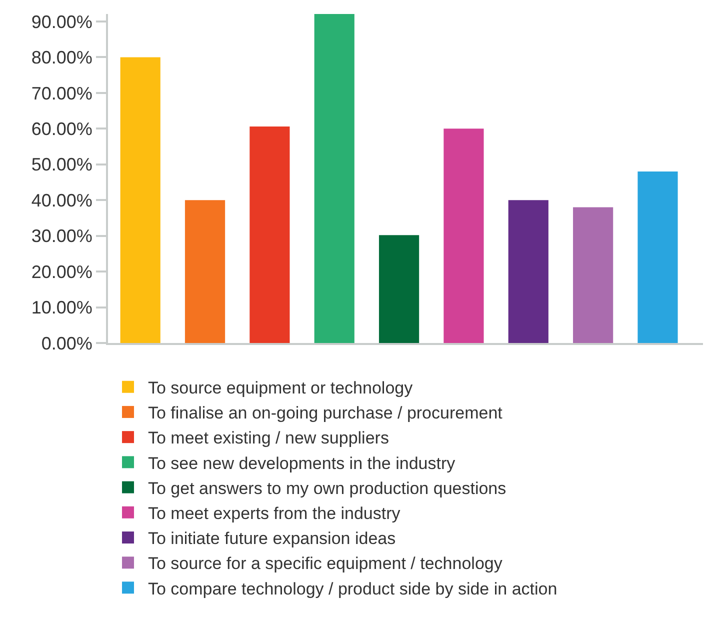 The width and height of the screenshot is (707, 633). Describe the element at coordinates (268, 438) in the screenshot. I see `legend-label: To meet existing / new suppliers` at that location.